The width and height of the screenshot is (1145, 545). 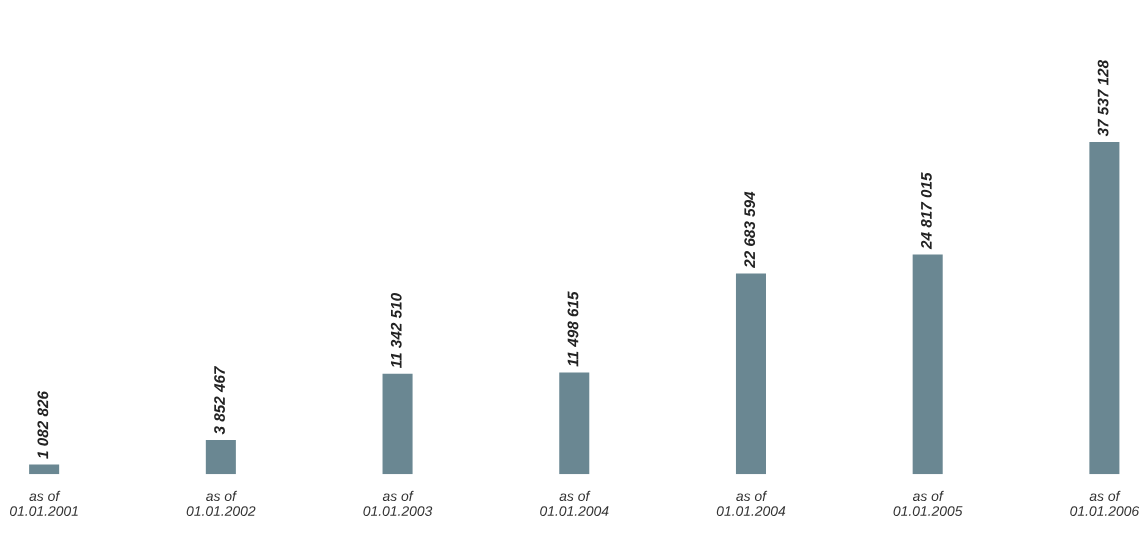 I want to click on x-tick-label: as of 01.01.2005, so click(x=928, y=503).